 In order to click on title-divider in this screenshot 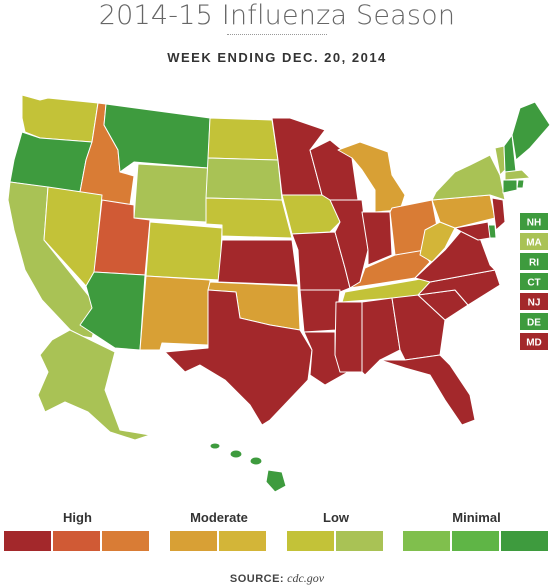, I will do `click(277, 34)`.